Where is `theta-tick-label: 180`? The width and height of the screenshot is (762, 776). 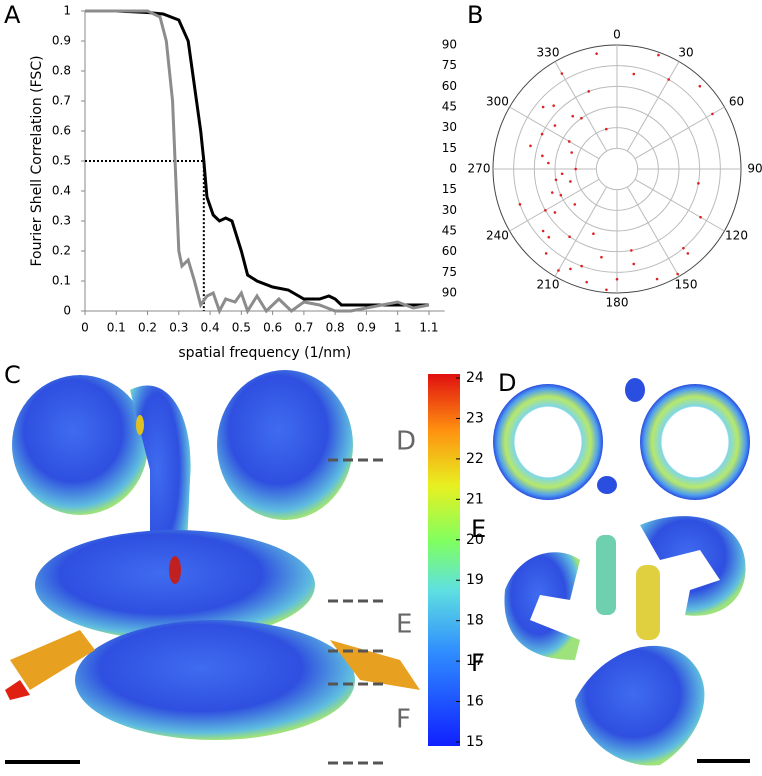
theta-tick-label: 180 is located at coordinates (617, 303).